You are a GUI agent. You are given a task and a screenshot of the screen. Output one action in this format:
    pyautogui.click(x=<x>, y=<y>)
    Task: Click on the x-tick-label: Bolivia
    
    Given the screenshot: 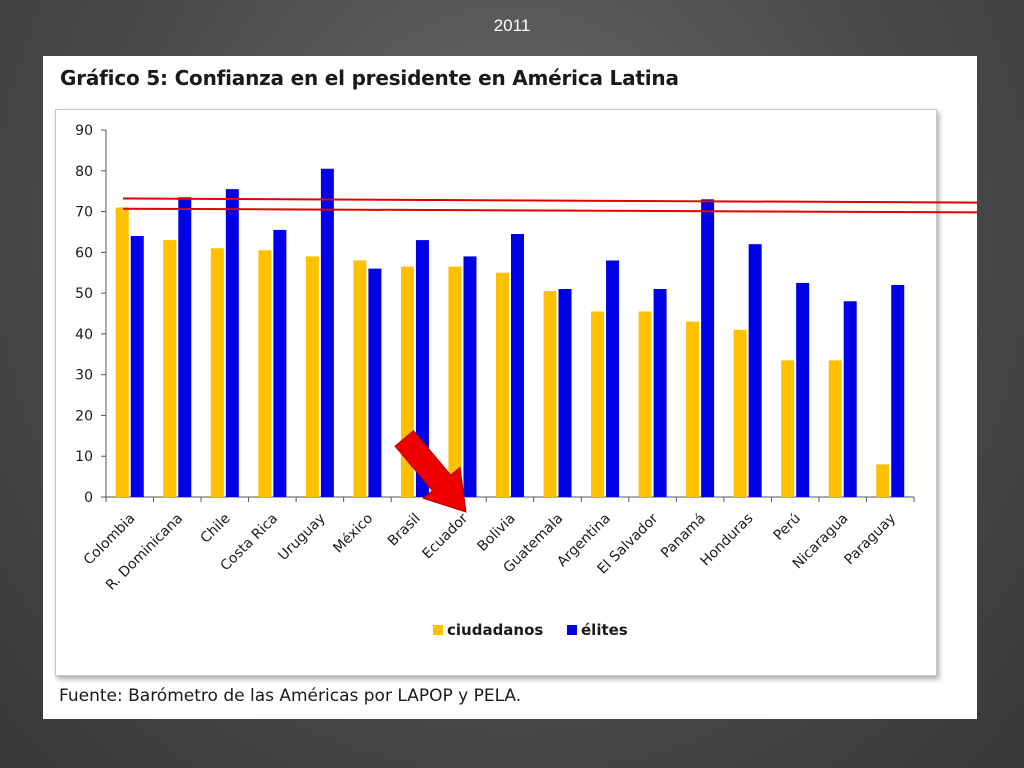 What is the action you would take?
    pyautogui.click(x=496, y=533)
    